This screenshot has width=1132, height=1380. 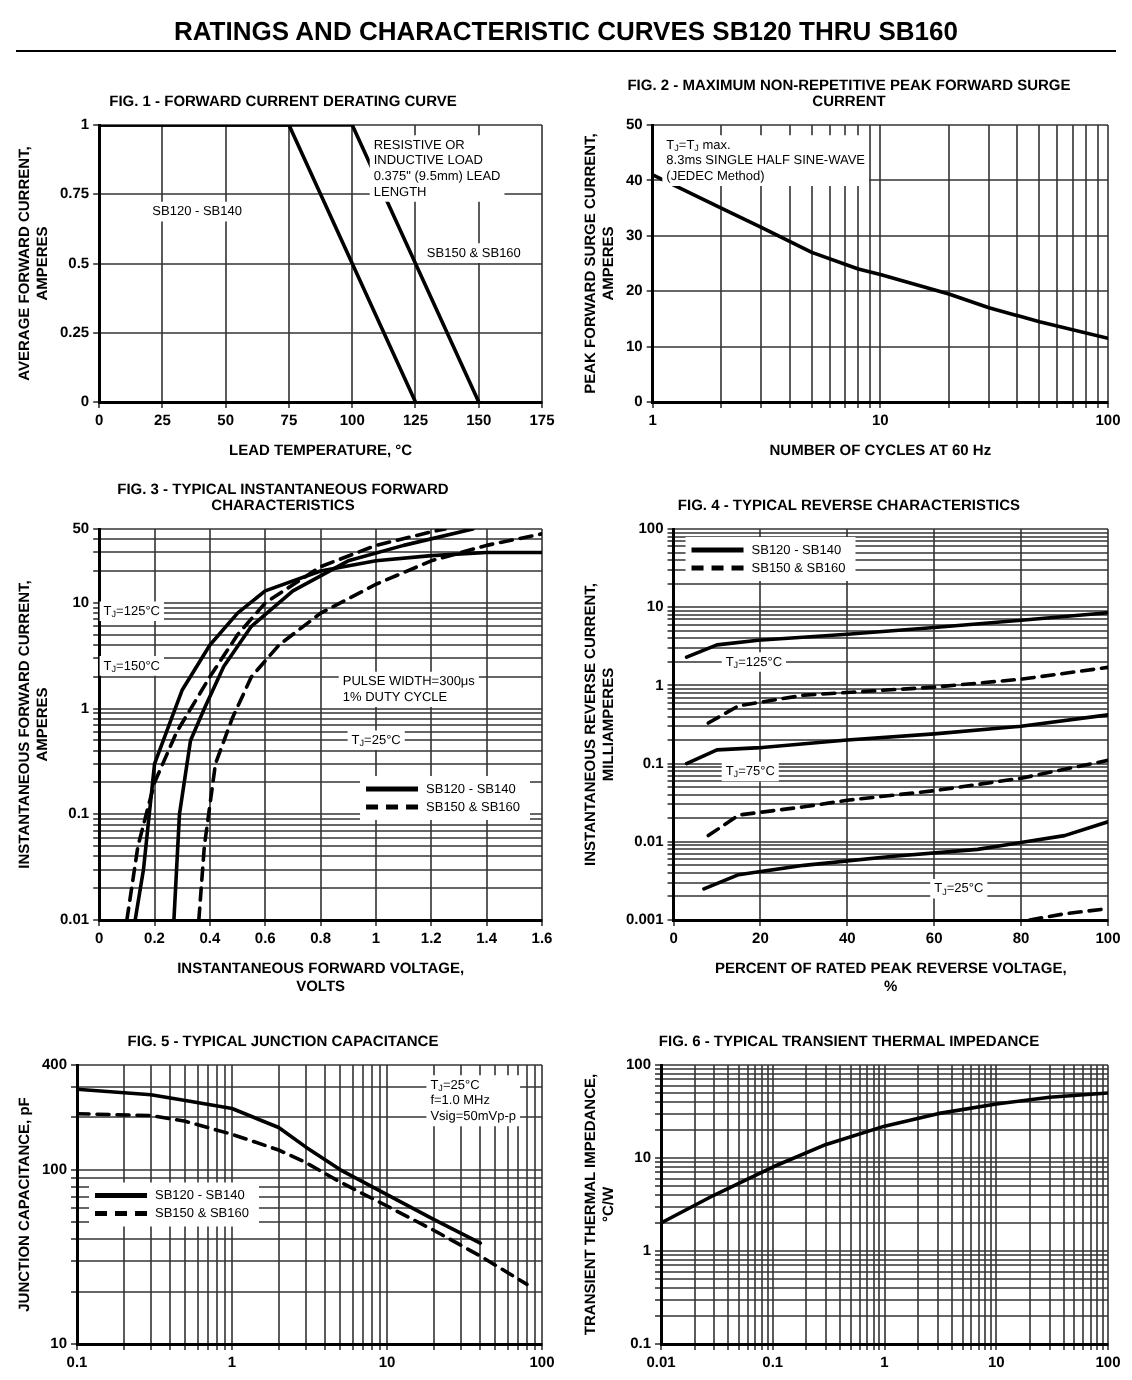 I want to click on text: RATINGS AND CHARACTERISTIC CURVES SB120 THRU SB160, so click(x=566, y=26).